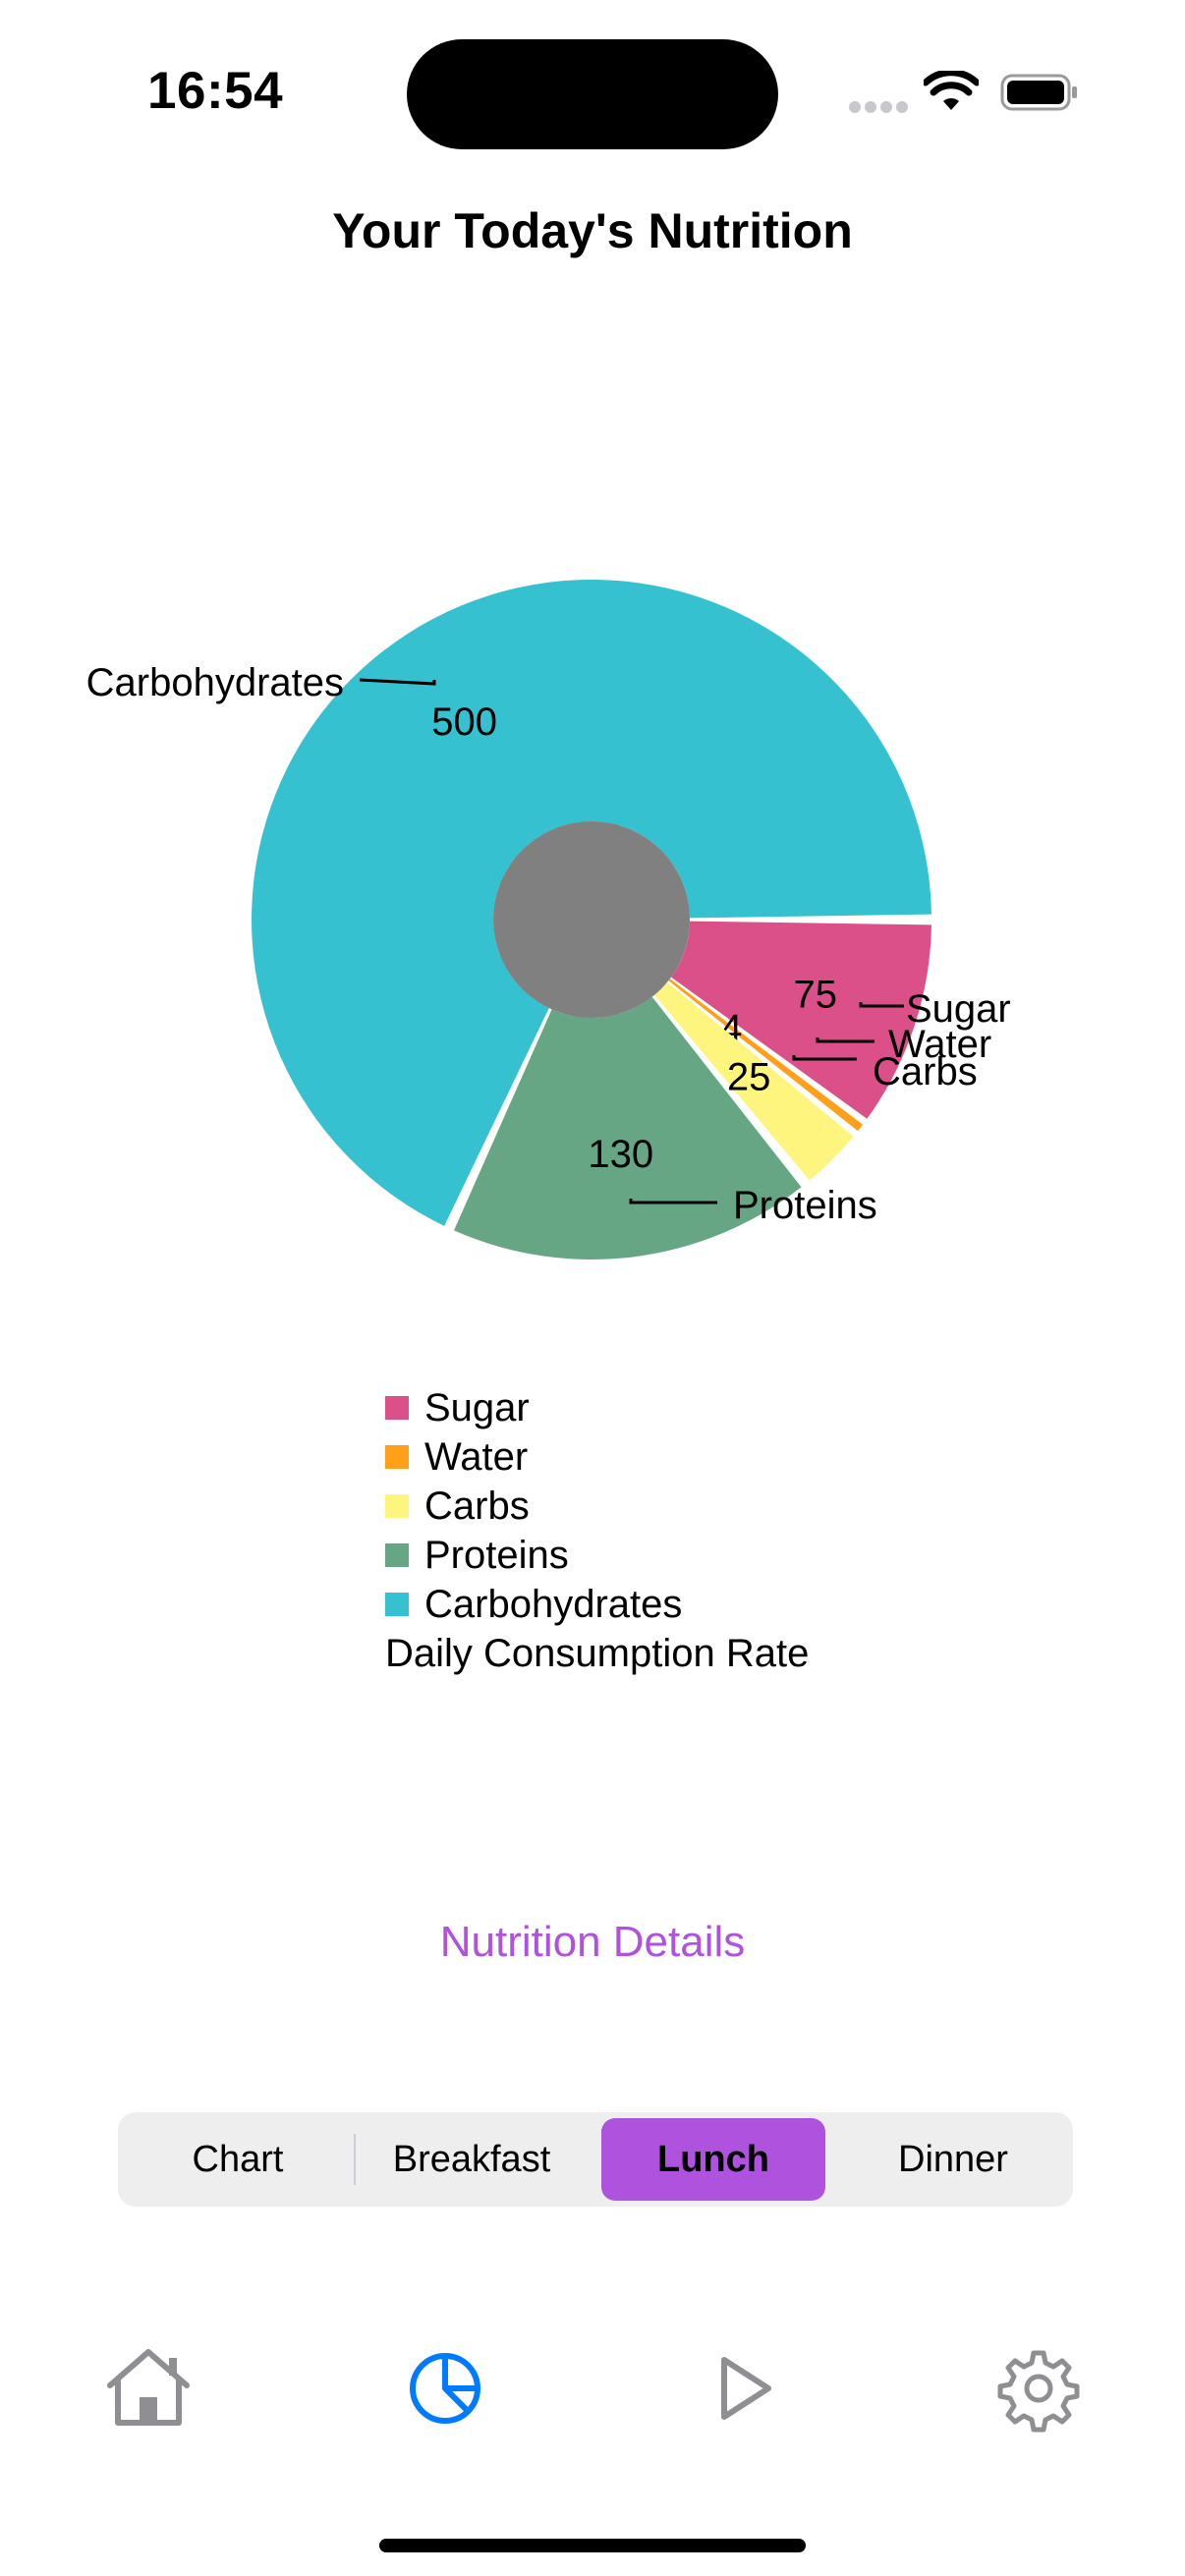 Image resolution: width=1185 pixels, height=2576 pixels. What do you see at coordinates (464, 722) in the screenshot?
I see `slice-value-carbohydrates: 500` at bounding box center [464, 722].